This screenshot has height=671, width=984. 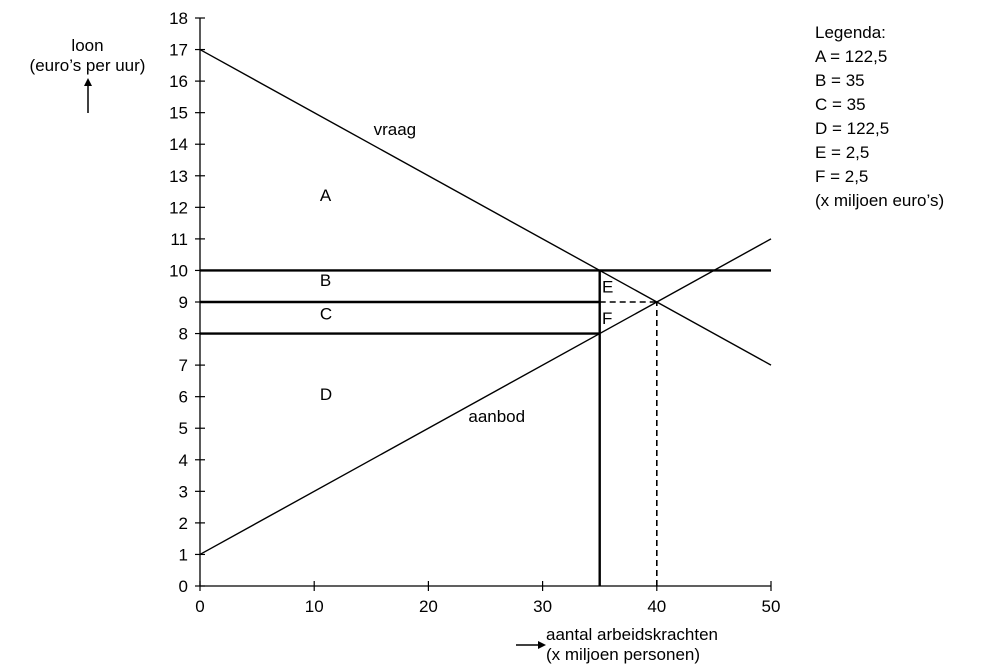 I want to click on x-tick-label: 20, so click(x=428, y=606).